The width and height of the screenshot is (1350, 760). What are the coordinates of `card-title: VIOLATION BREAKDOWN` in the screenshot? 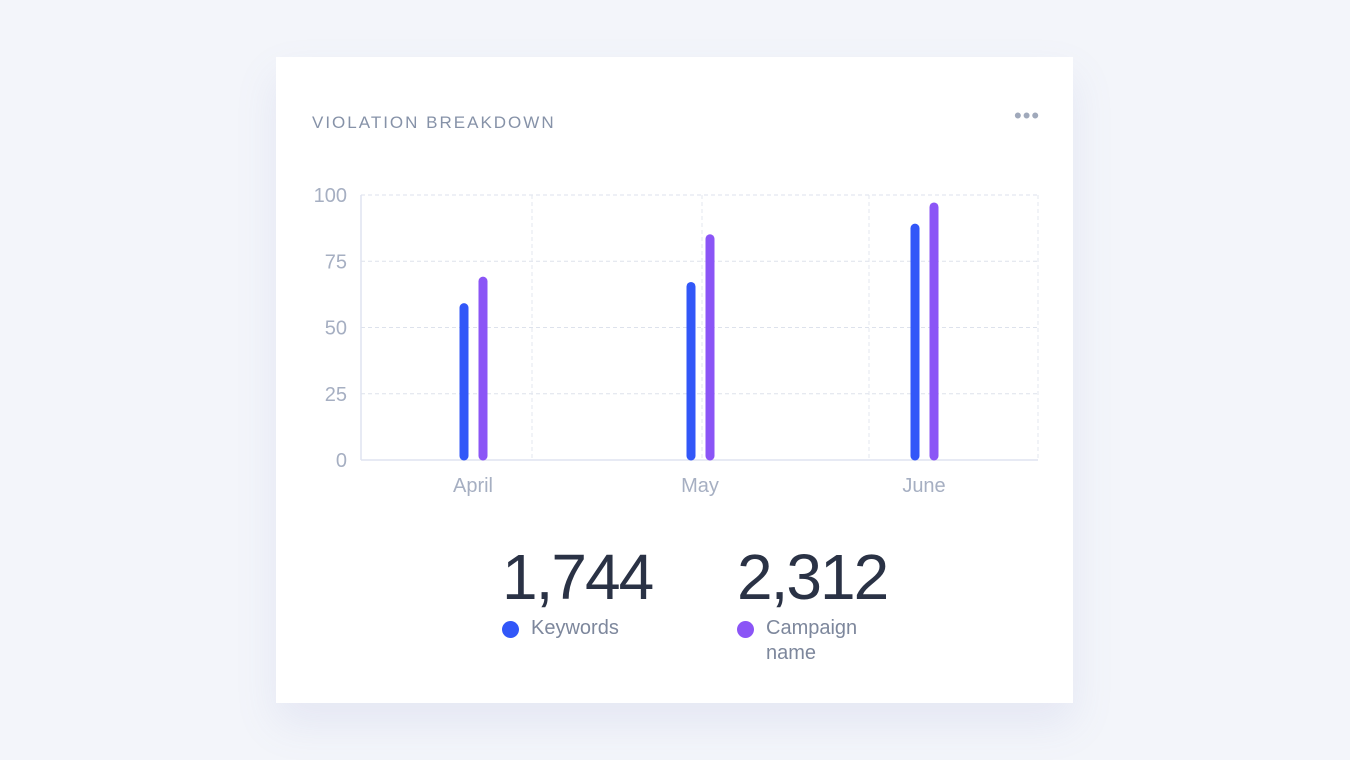 It's located at (434, 122).